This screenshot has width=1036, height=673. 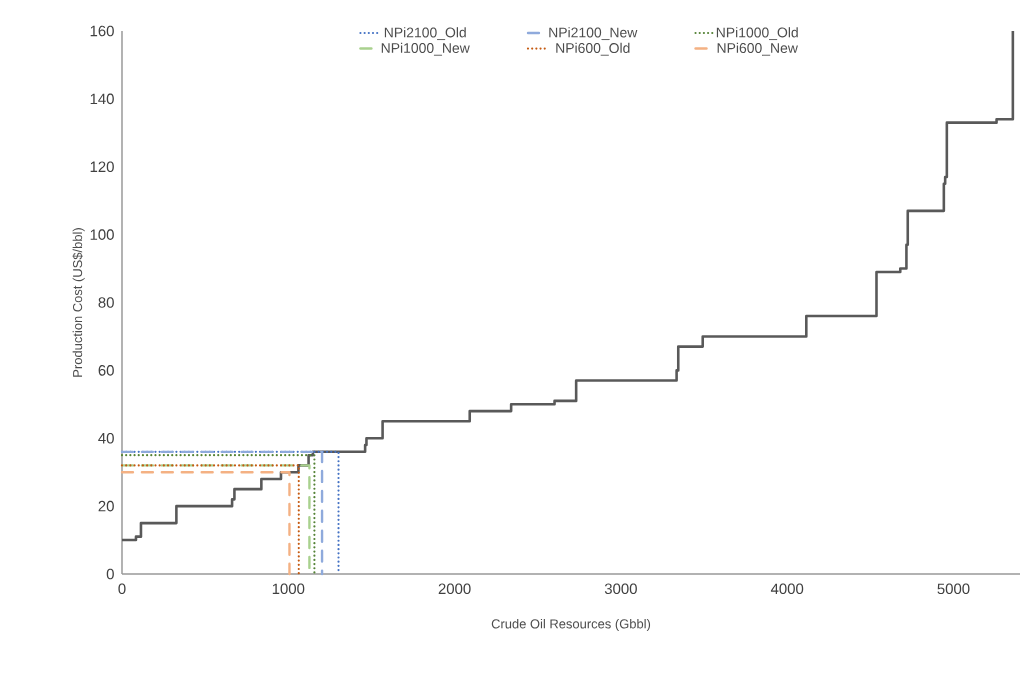 I want to click on x-tick-label: 5000, so click(x=953, y=589).